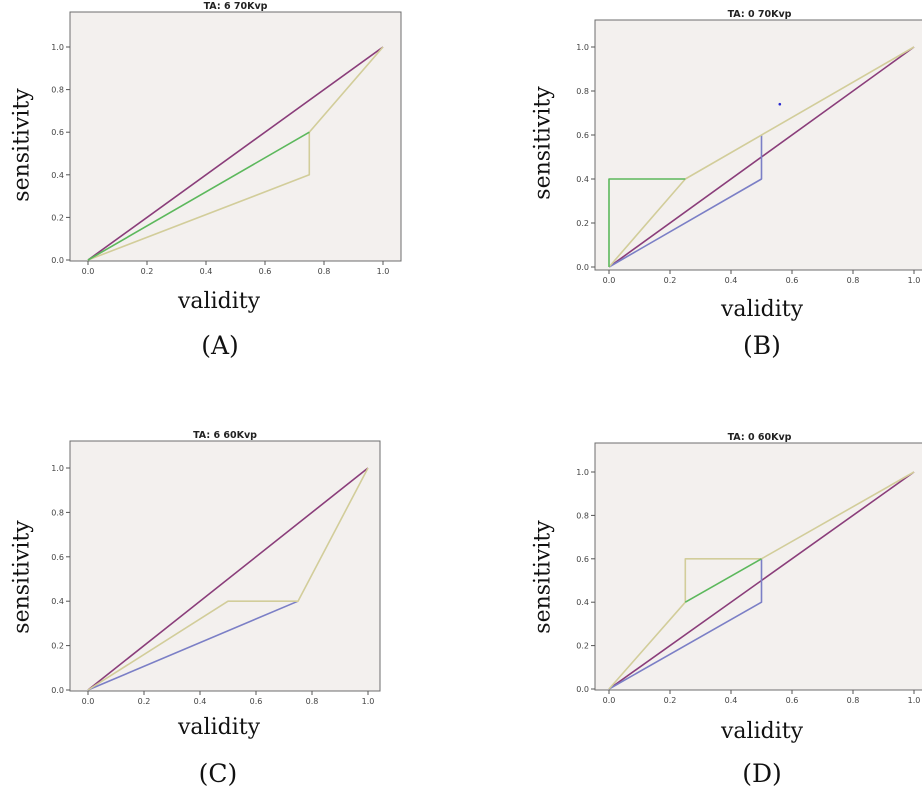  Describe the element at coordinates (324, 271) in the screenshot. I see `chart-a-x-tick-label: 0.8` at that location.